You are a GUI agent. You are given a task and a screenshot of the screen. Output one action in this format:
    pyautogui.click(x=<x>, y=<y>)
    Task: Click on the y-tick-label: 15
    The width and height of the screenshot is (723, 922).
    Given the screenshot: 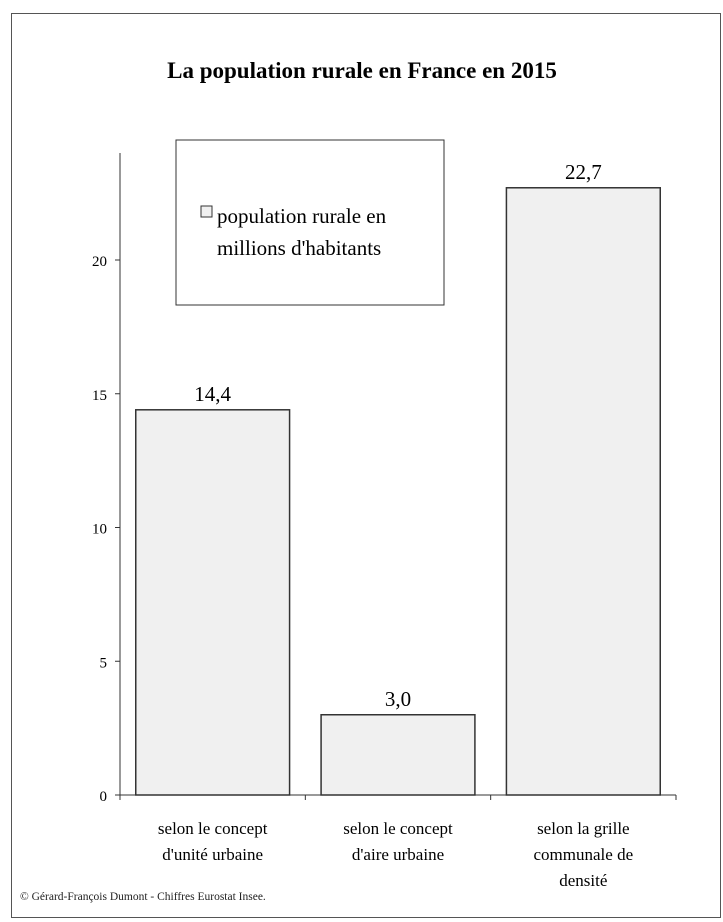 What is the action you would take?
    pyautogui.click(x=99, y=396)
    